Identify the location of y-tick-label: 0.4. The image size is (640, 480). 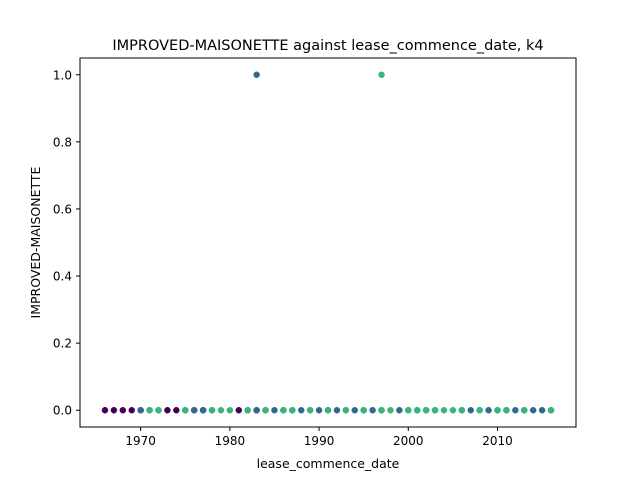
(62, 277).